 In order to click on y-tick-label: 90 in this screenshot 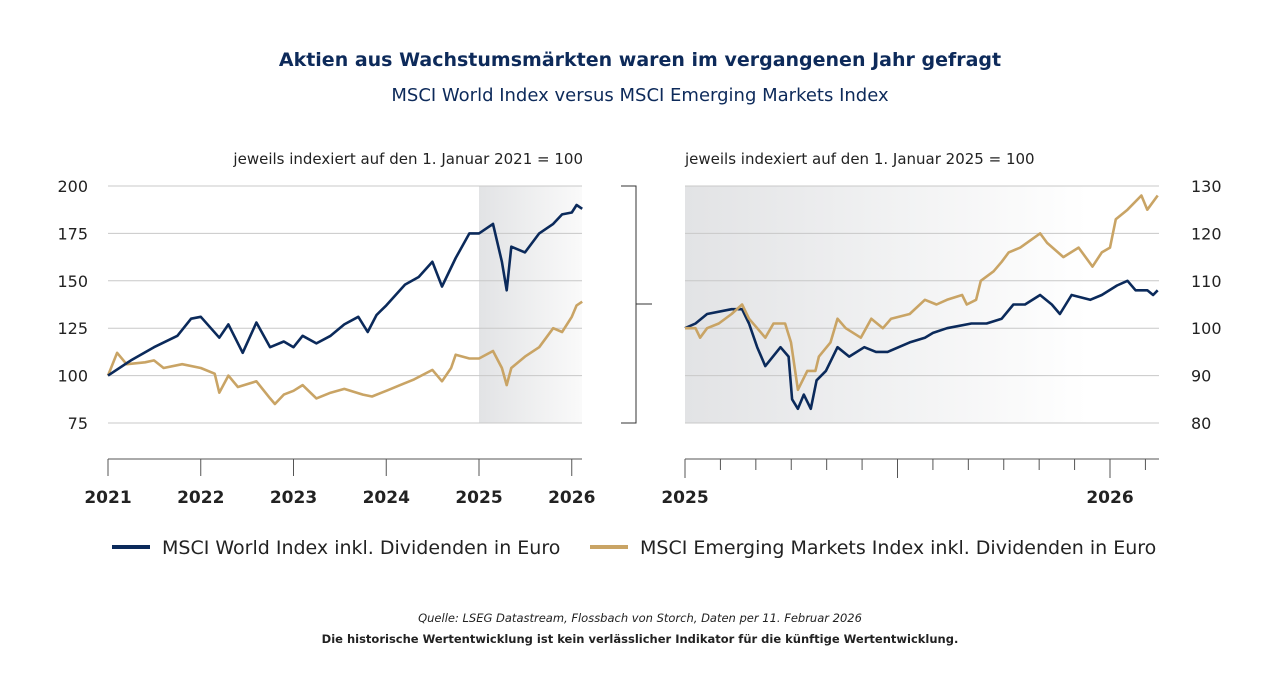, I will do `click(1201, 376)`.